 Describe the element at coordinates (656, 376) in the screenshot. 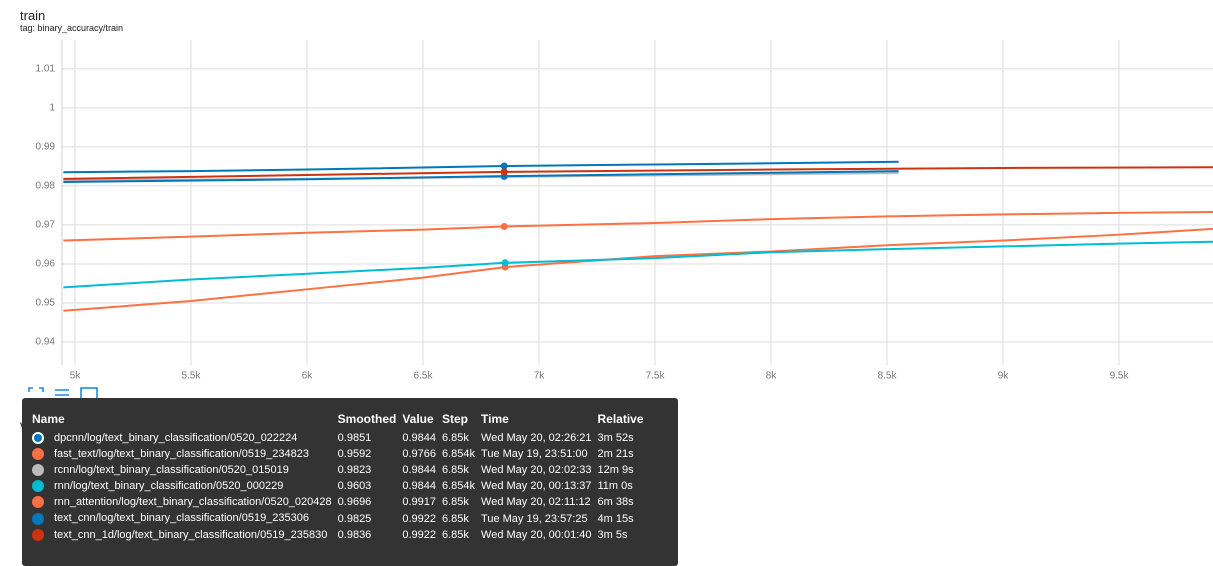

I see `x-tick-label: 7.5k` at that location.